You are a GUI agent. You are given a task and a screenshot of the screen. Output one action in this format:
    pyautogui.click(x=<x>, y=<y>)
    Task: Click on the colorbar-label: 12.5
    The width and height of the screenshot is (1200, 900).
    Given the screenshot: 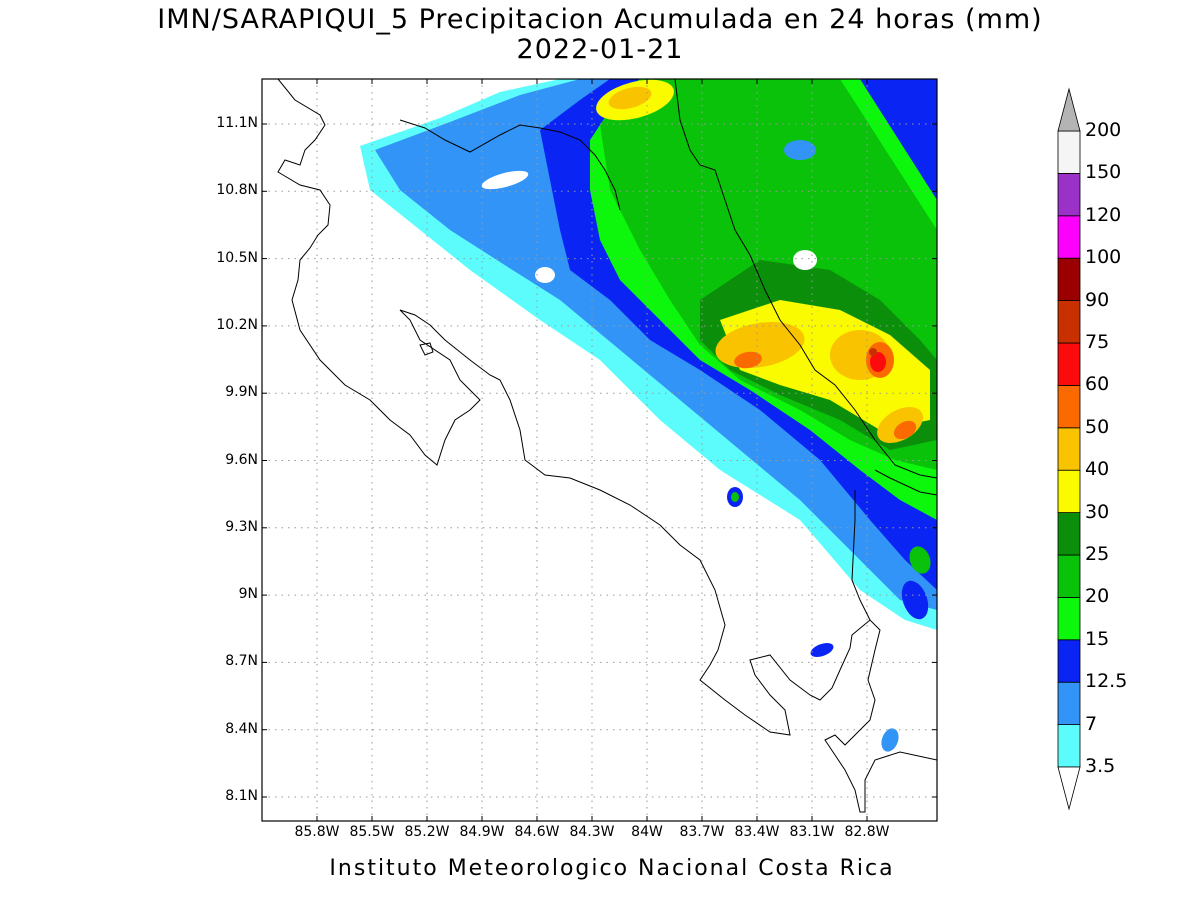 What is the action you would take?
    pyautogui.click(x=1106, y=681)
    